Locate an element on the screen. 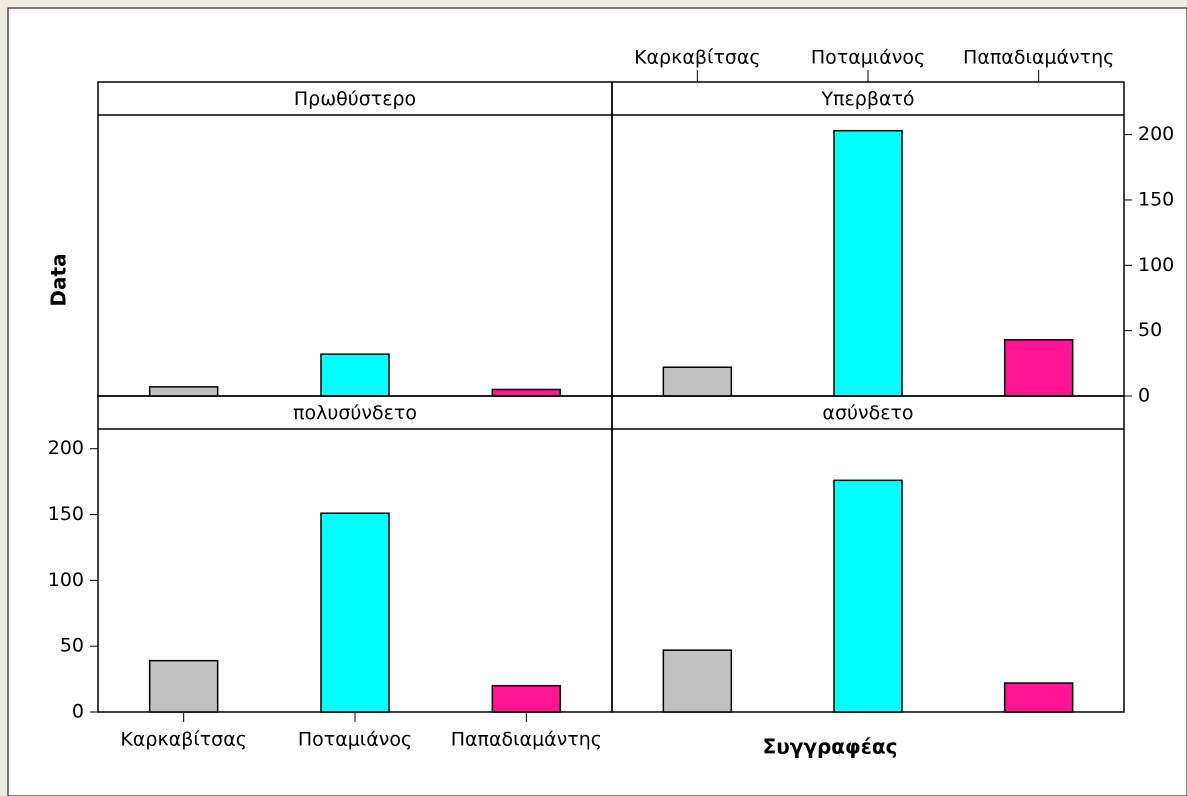 This screenshot has width=1187, height=796. y-axis-label: Data is located at coordinates (59, 279).